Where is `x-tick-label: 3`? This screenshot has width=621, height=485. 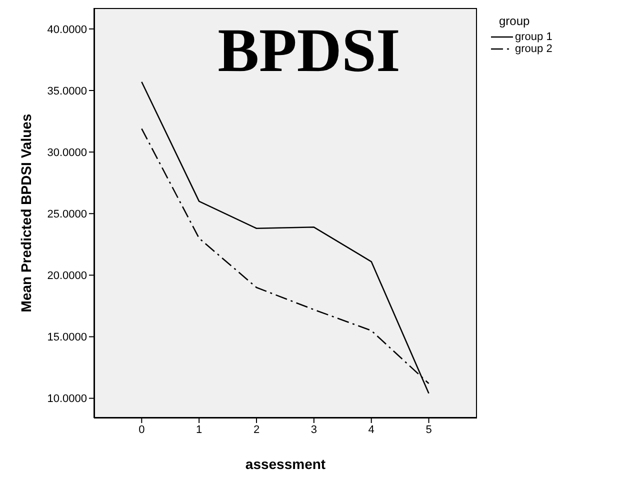
x-tick-label: 3 is located at coordinates (313, 430).